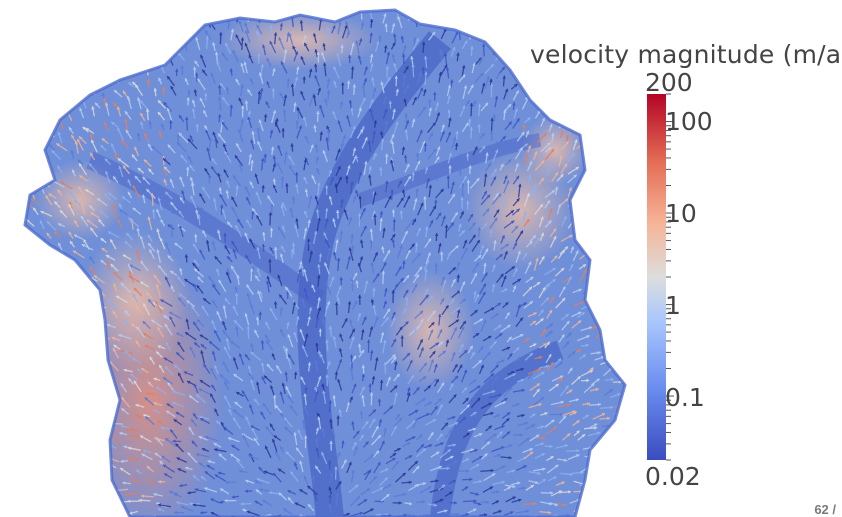 This screenshot has height=517, width=842. Describe the element at coordinates (670, 277) in the screenshot. I see `colorbar-ticks` at that location.